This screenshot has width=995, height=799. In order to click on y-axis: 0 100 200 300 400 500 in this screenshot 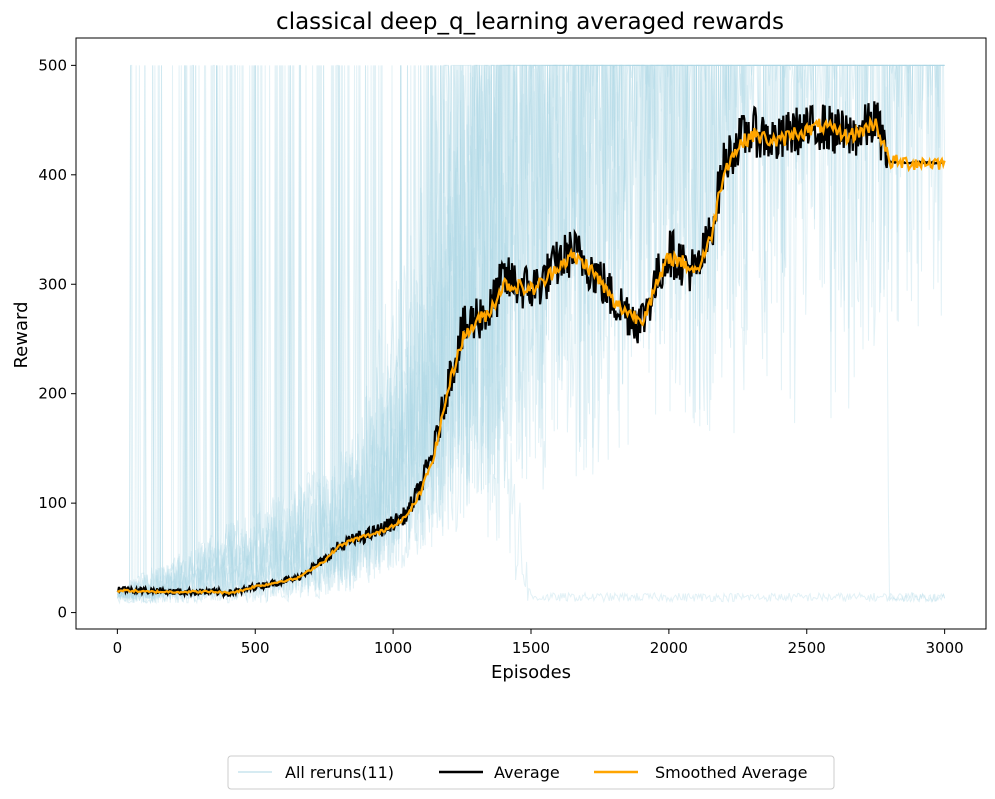, I will do `click(57, 339)`.